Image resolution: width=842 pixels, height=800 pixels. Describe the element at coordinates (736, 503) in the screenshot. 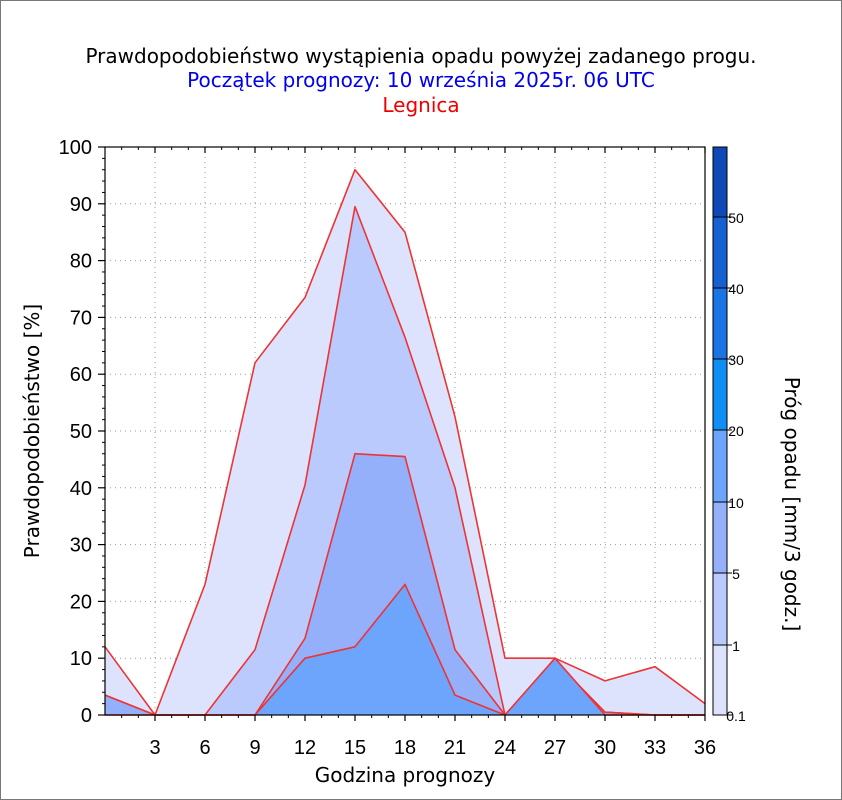

I see `colorbar-tick-label: 10` at that location.